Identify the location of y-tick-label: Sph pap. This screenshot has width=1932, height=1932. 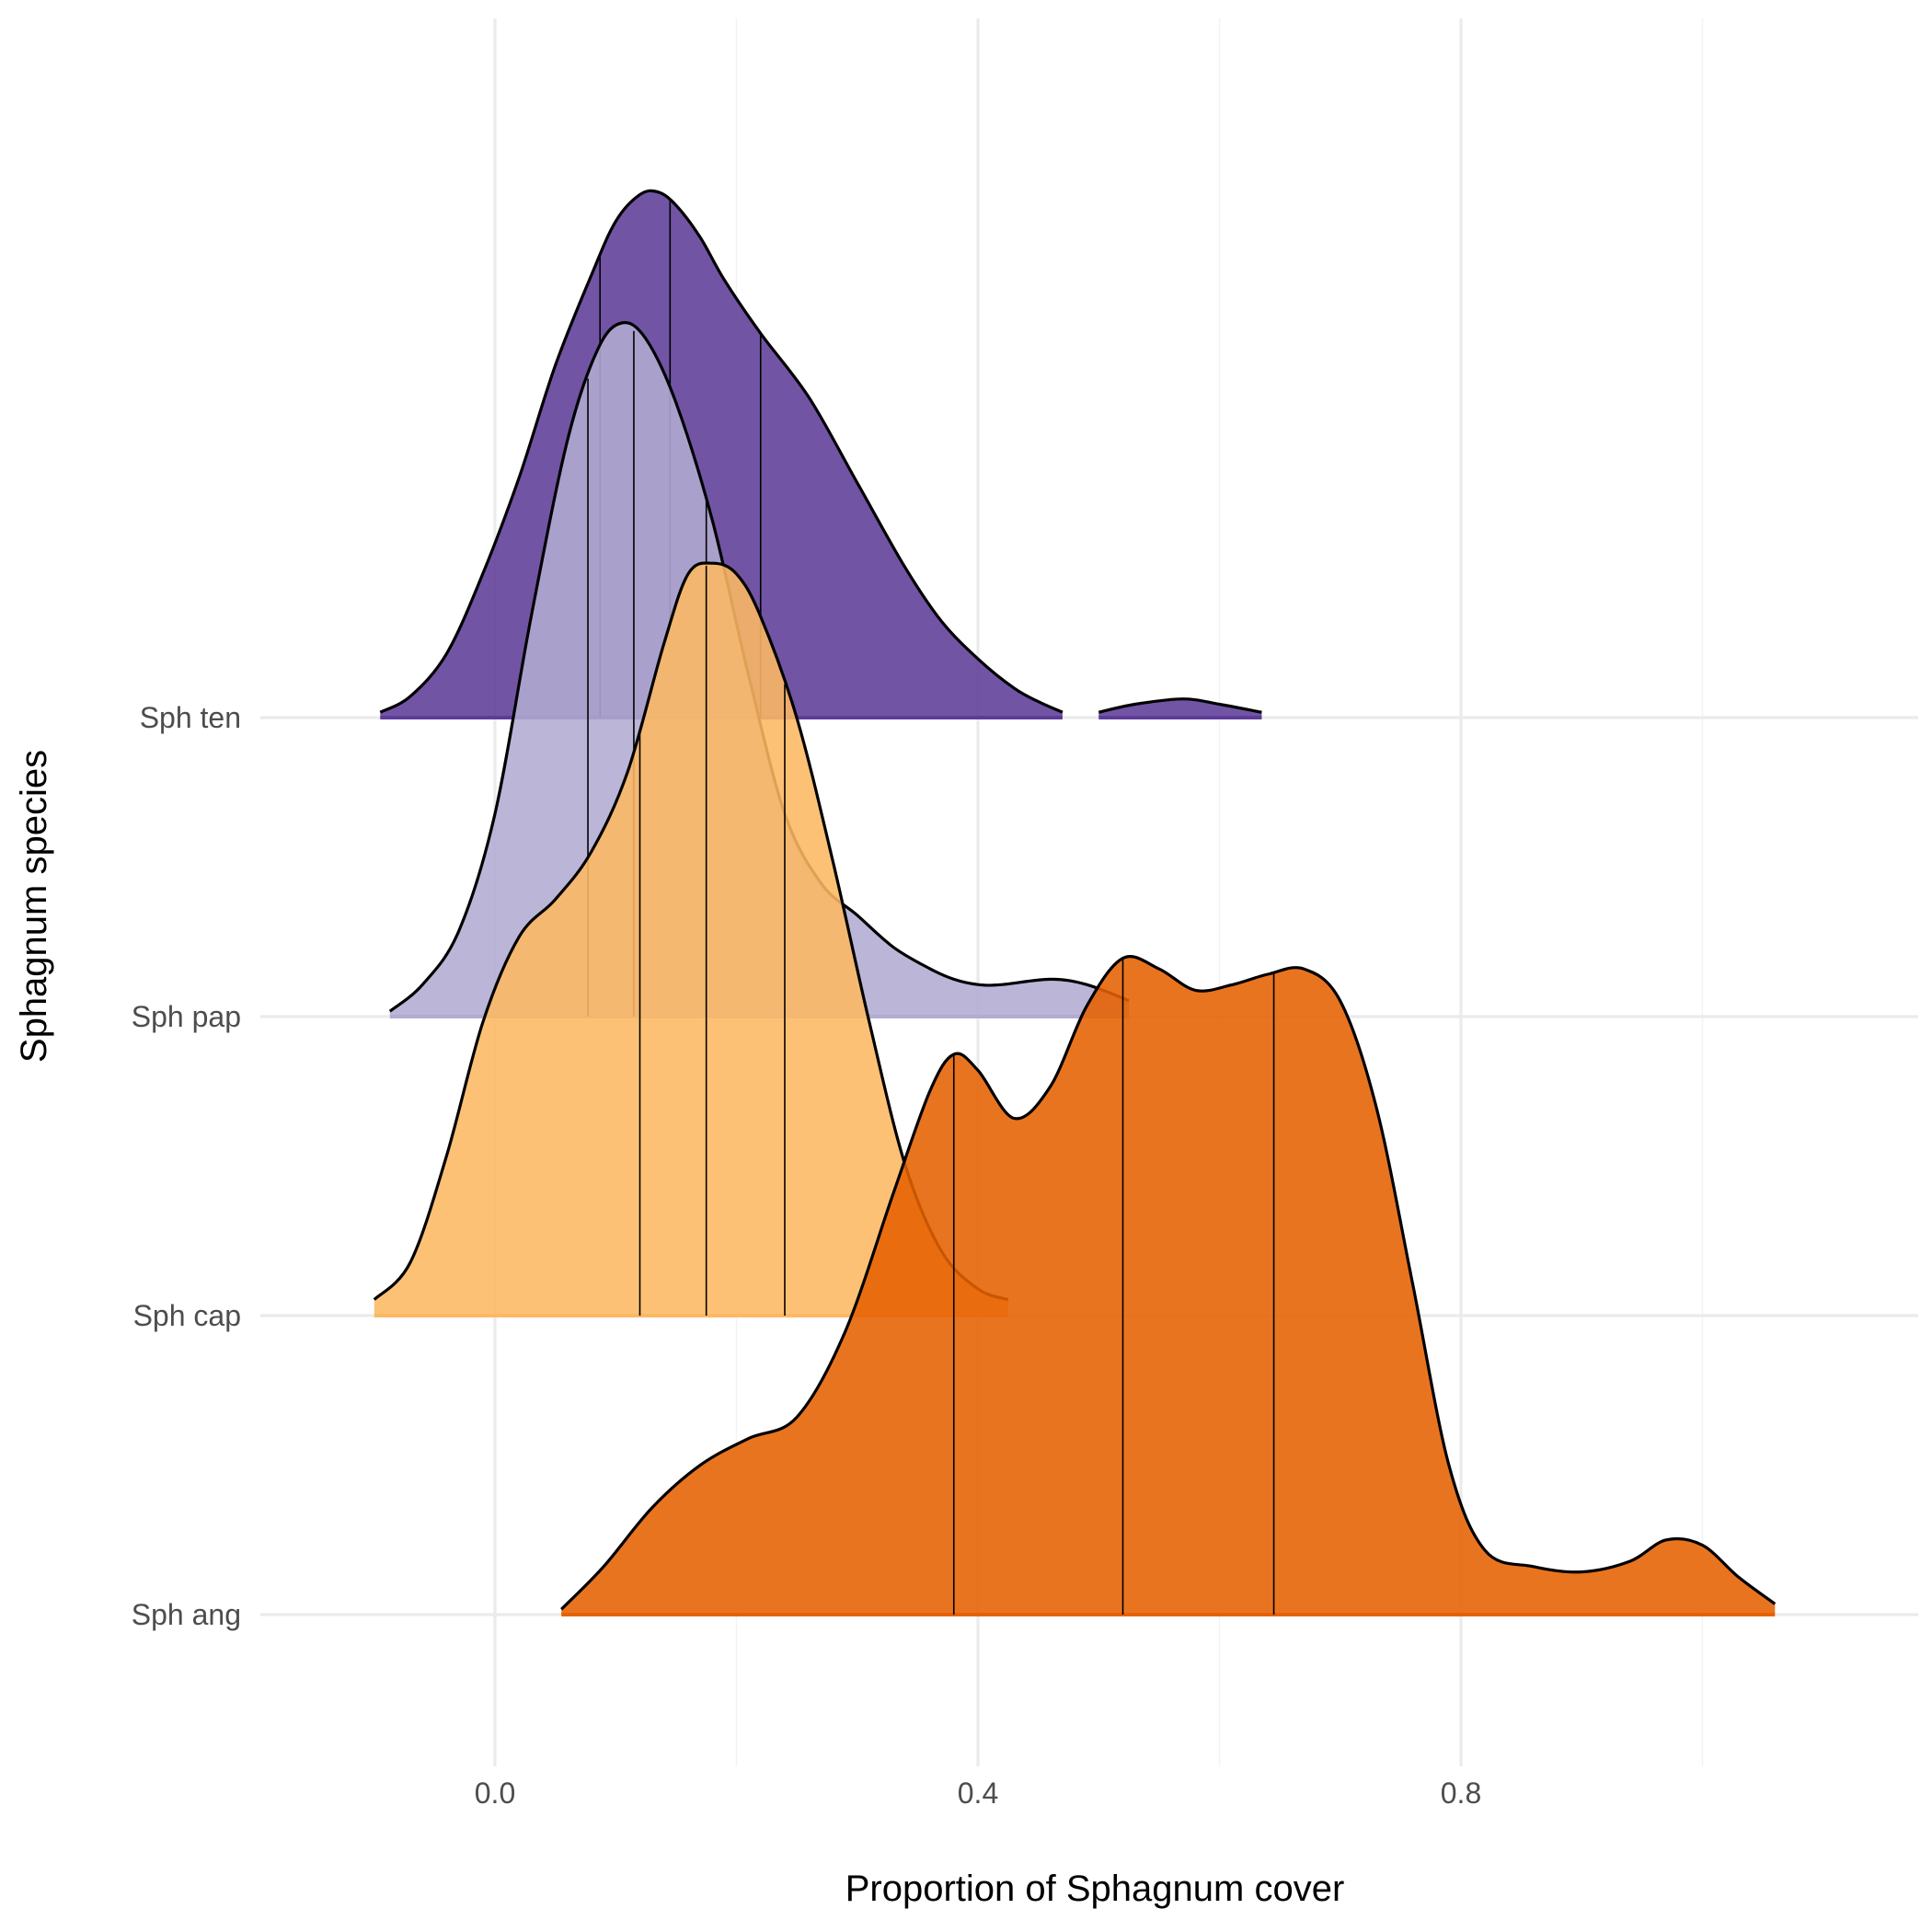
(186, 1016).